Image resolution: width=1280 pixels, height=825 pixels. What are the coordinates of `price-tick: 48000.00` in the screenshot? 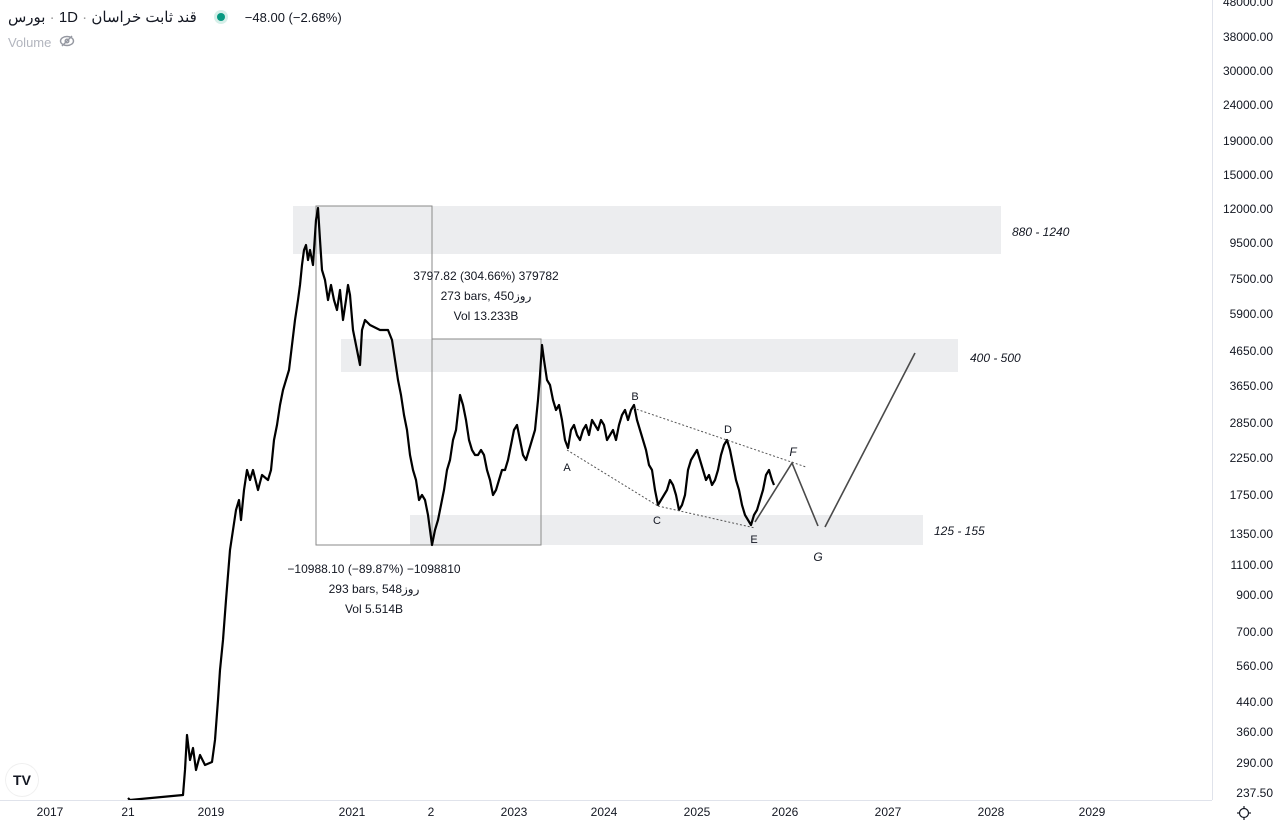 It's located at (1247, 4).